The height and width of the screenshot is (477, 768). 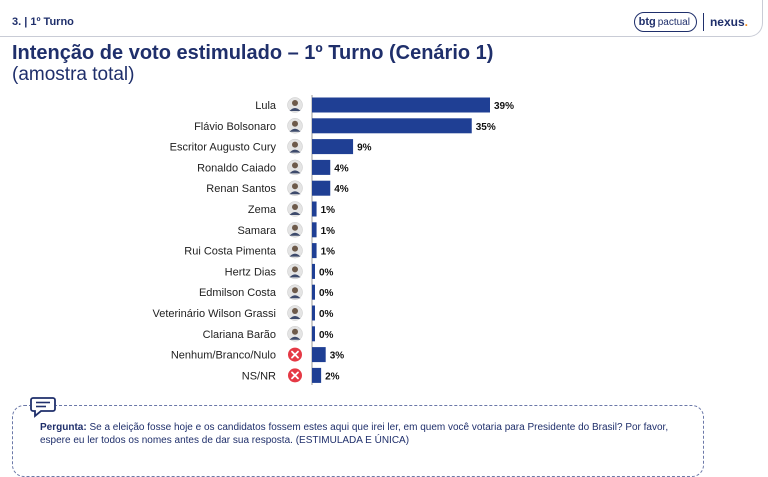 I want to click on btg-logo-bold: btg, so click(x=647, y=22).